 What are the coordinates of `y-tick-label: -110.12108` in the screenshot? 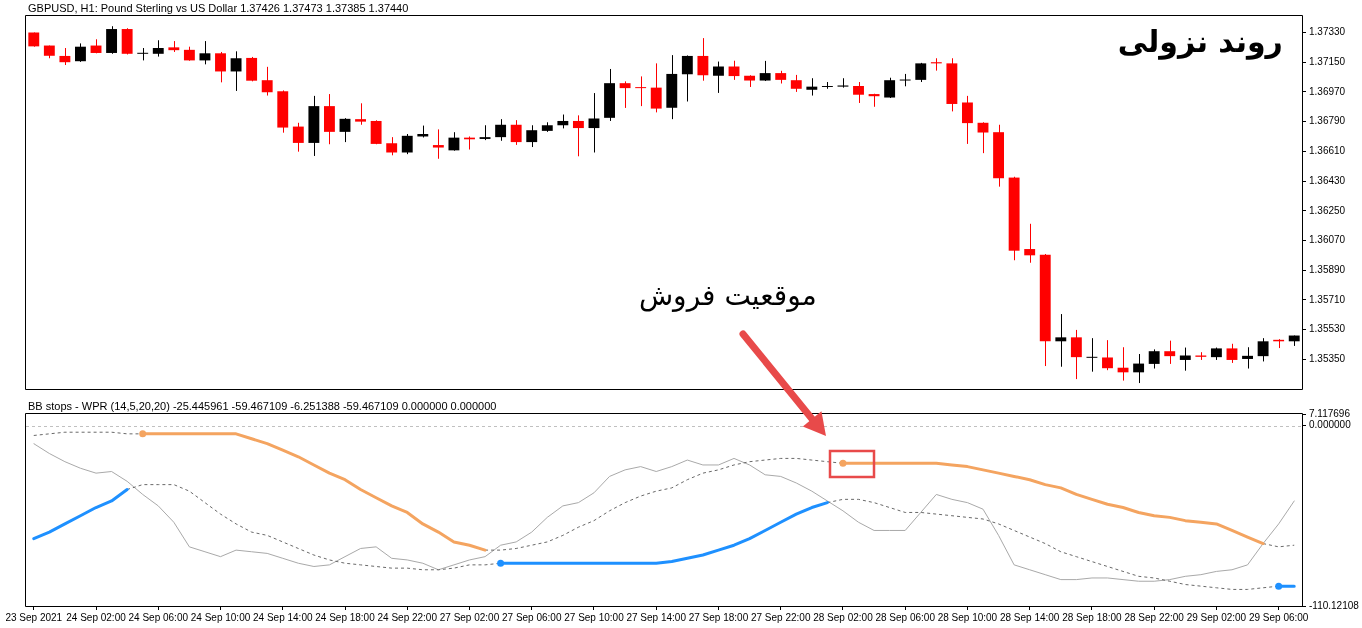 It's located at (1334, 605).